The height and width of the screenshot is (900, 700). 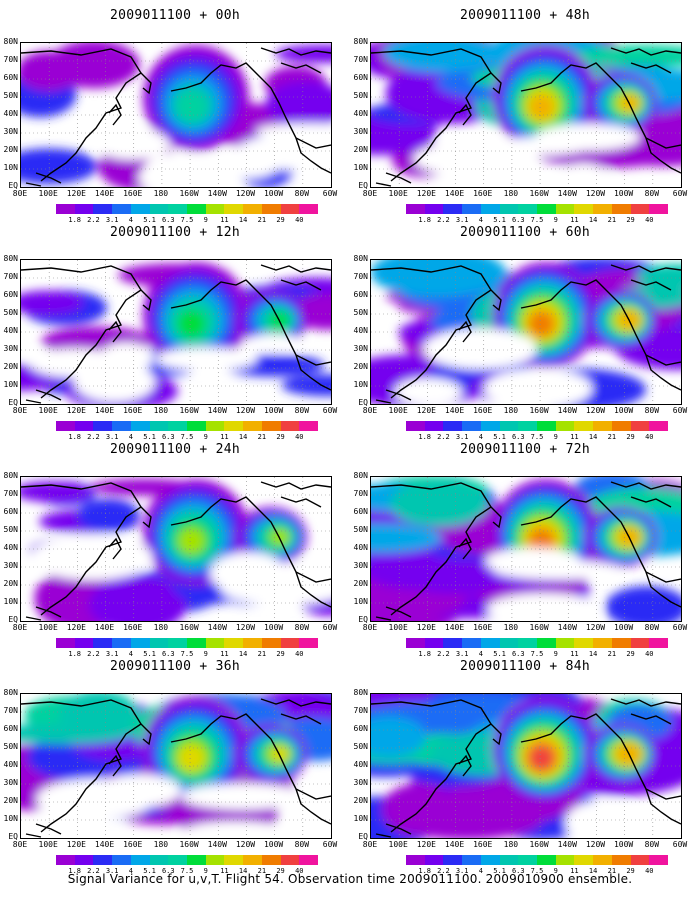 What do you see at coordinates (526, 115) in the screenshot?
I see `forecast-map-panel` at bounding box center [526, 115].